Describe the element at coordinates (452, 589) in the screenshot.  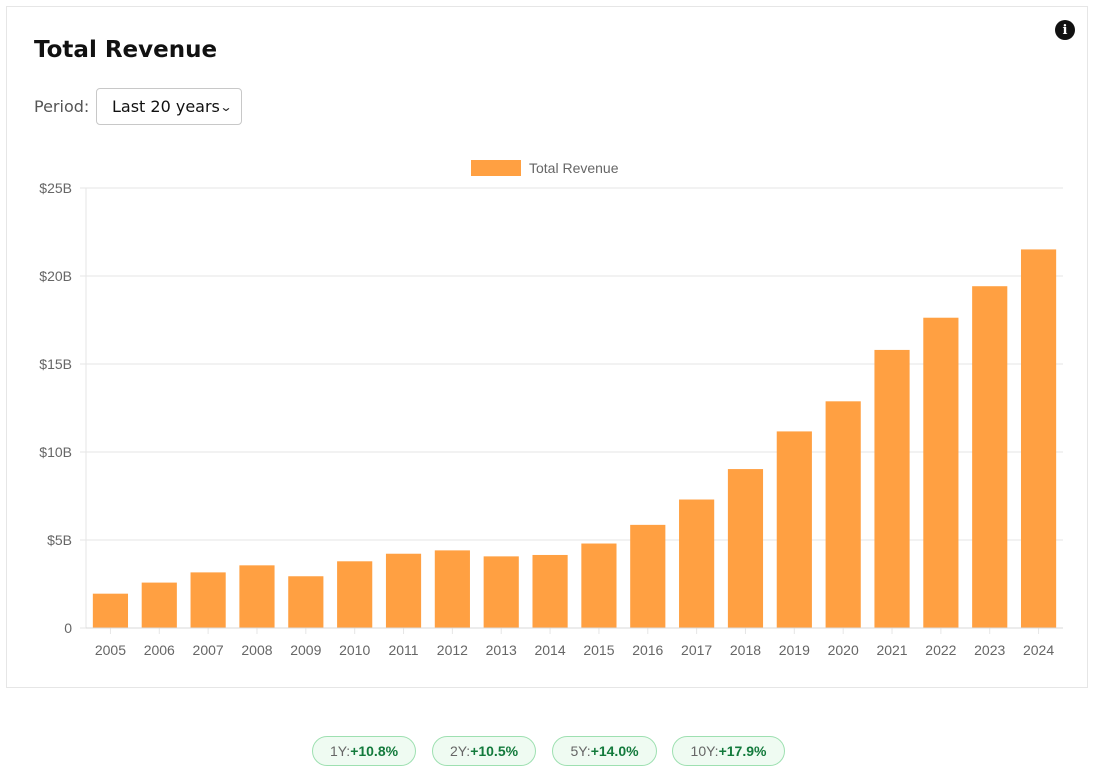
I see `bar-2012` at that location.